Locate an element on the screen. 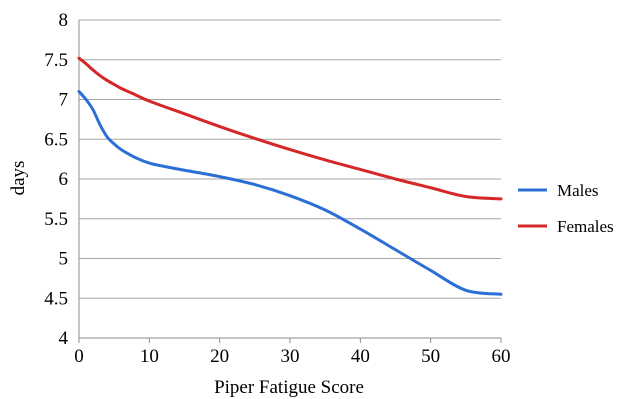 The image size is (626, 399). x-tick-label: 20 is located at coordinates (219, 356).